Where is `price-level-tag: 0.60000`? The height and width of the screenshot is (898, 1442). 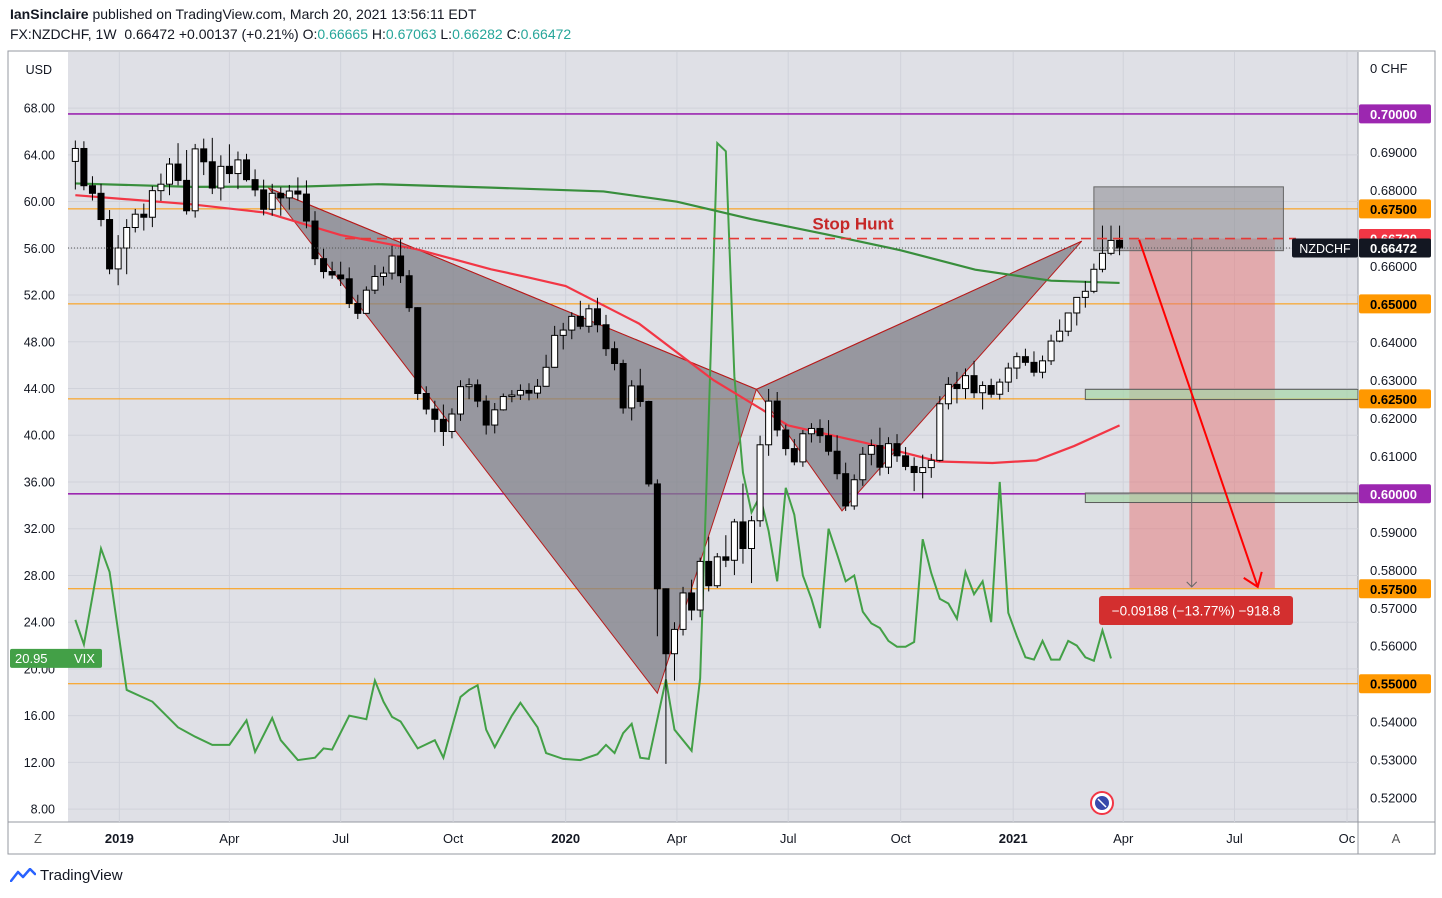 price-level-tag: 0.60000 is located at coordinates (1395, 494).